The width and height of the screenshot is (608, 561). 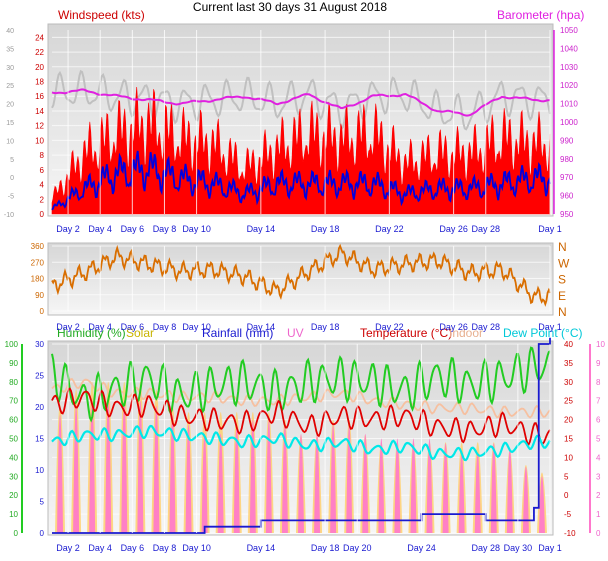 What do you see at coordinates (598, 401) in the screenshot?
I see `y-uv-tick: 7` at bounding box center [598, 401].